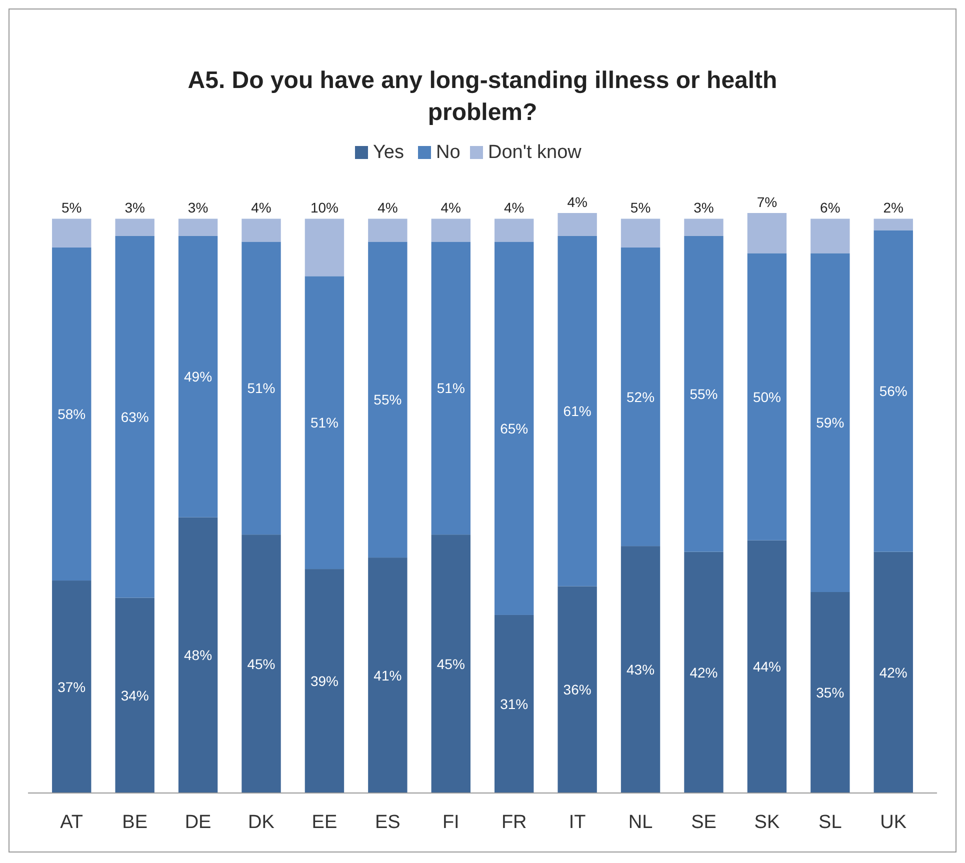  What do you see at coordinates (388, 152) in the screenshot?
I see `legend-label: Yes` at bounding box center [388, 152].